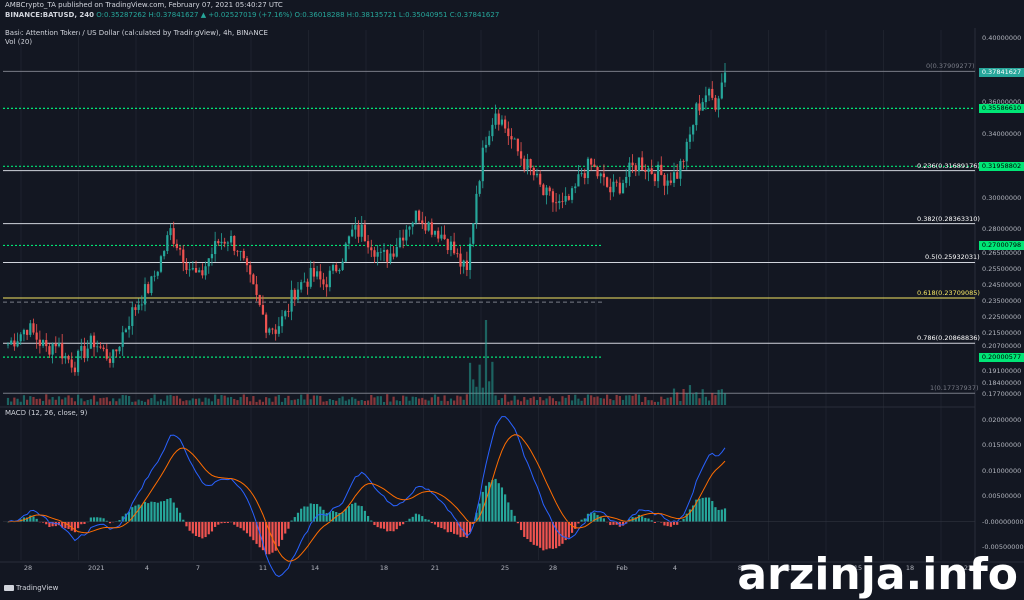  What do you see at coordinates (19, 42) in the screenshot?
I see `volume-label: Vol (20)` at bounding box center [19, 42].